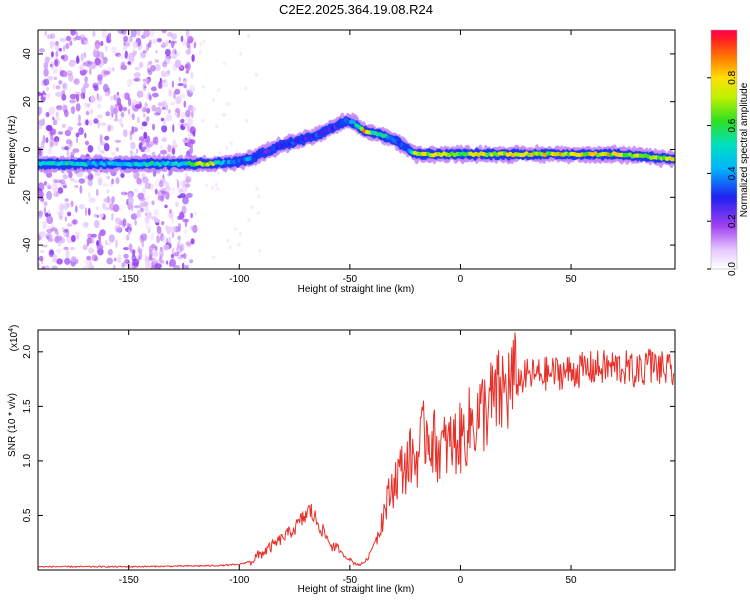 The height and width of the screenshot is (600, 750). What do you see at coordinates (571, 580) in the screenshot?
I see `snr-xtick-label: 50` at bounding box center [571, 580].